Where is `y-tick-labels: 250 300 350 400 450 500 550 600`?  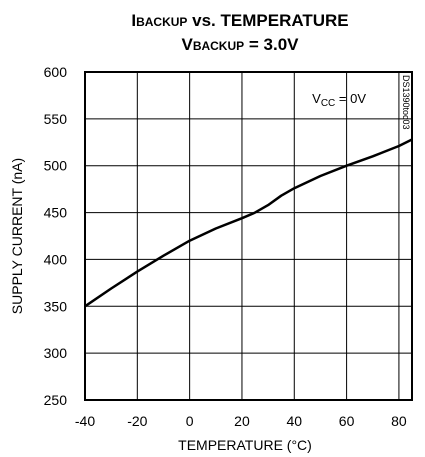
y-tick-labels: 250 300 350 400 450 500 550 600 is located at coordinates (56, 236).